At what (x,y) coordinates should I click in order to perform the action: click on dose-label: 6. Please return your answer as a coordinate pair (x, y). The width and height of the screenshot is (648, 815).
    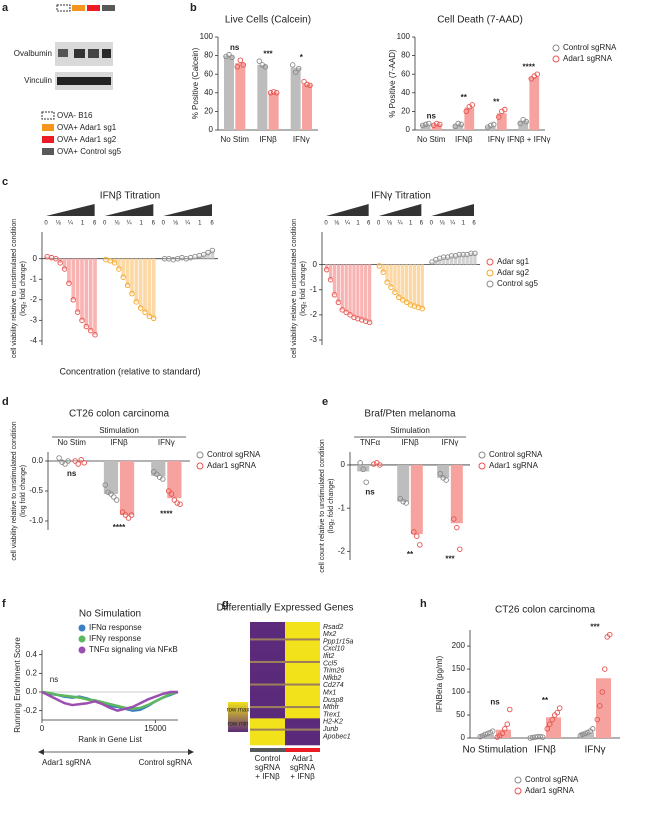
    Looking at the image, I should click on (212, 224).